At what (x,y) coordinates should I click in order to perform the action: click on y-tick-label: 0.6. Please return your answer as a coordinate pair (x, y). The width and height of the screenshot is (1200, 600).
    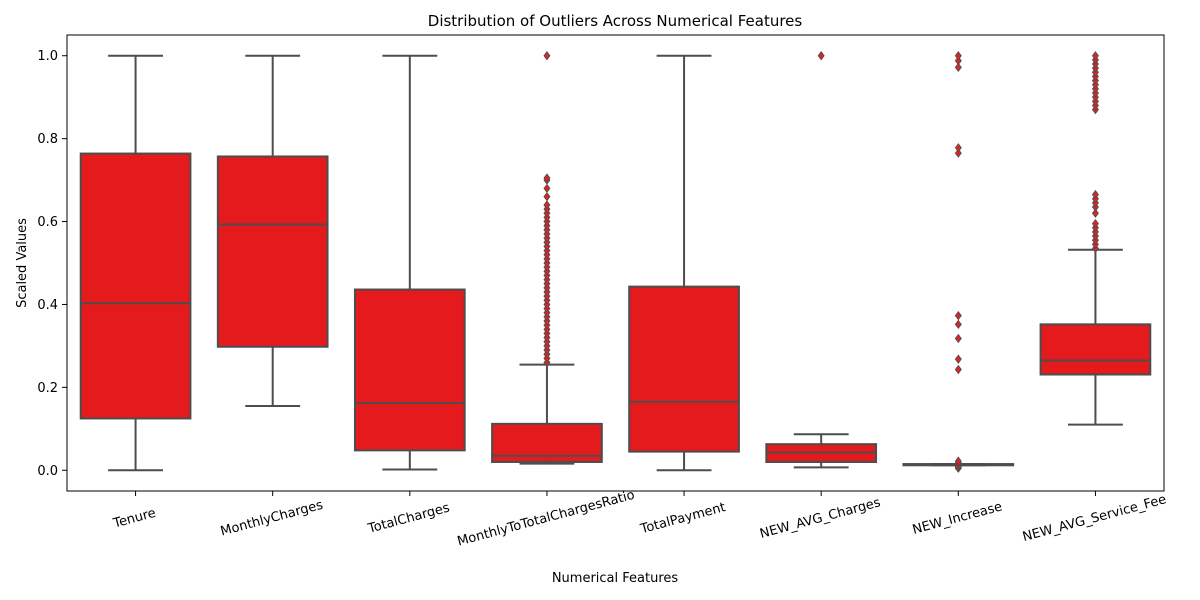
    Looking at the image, I should click on (47, 222).